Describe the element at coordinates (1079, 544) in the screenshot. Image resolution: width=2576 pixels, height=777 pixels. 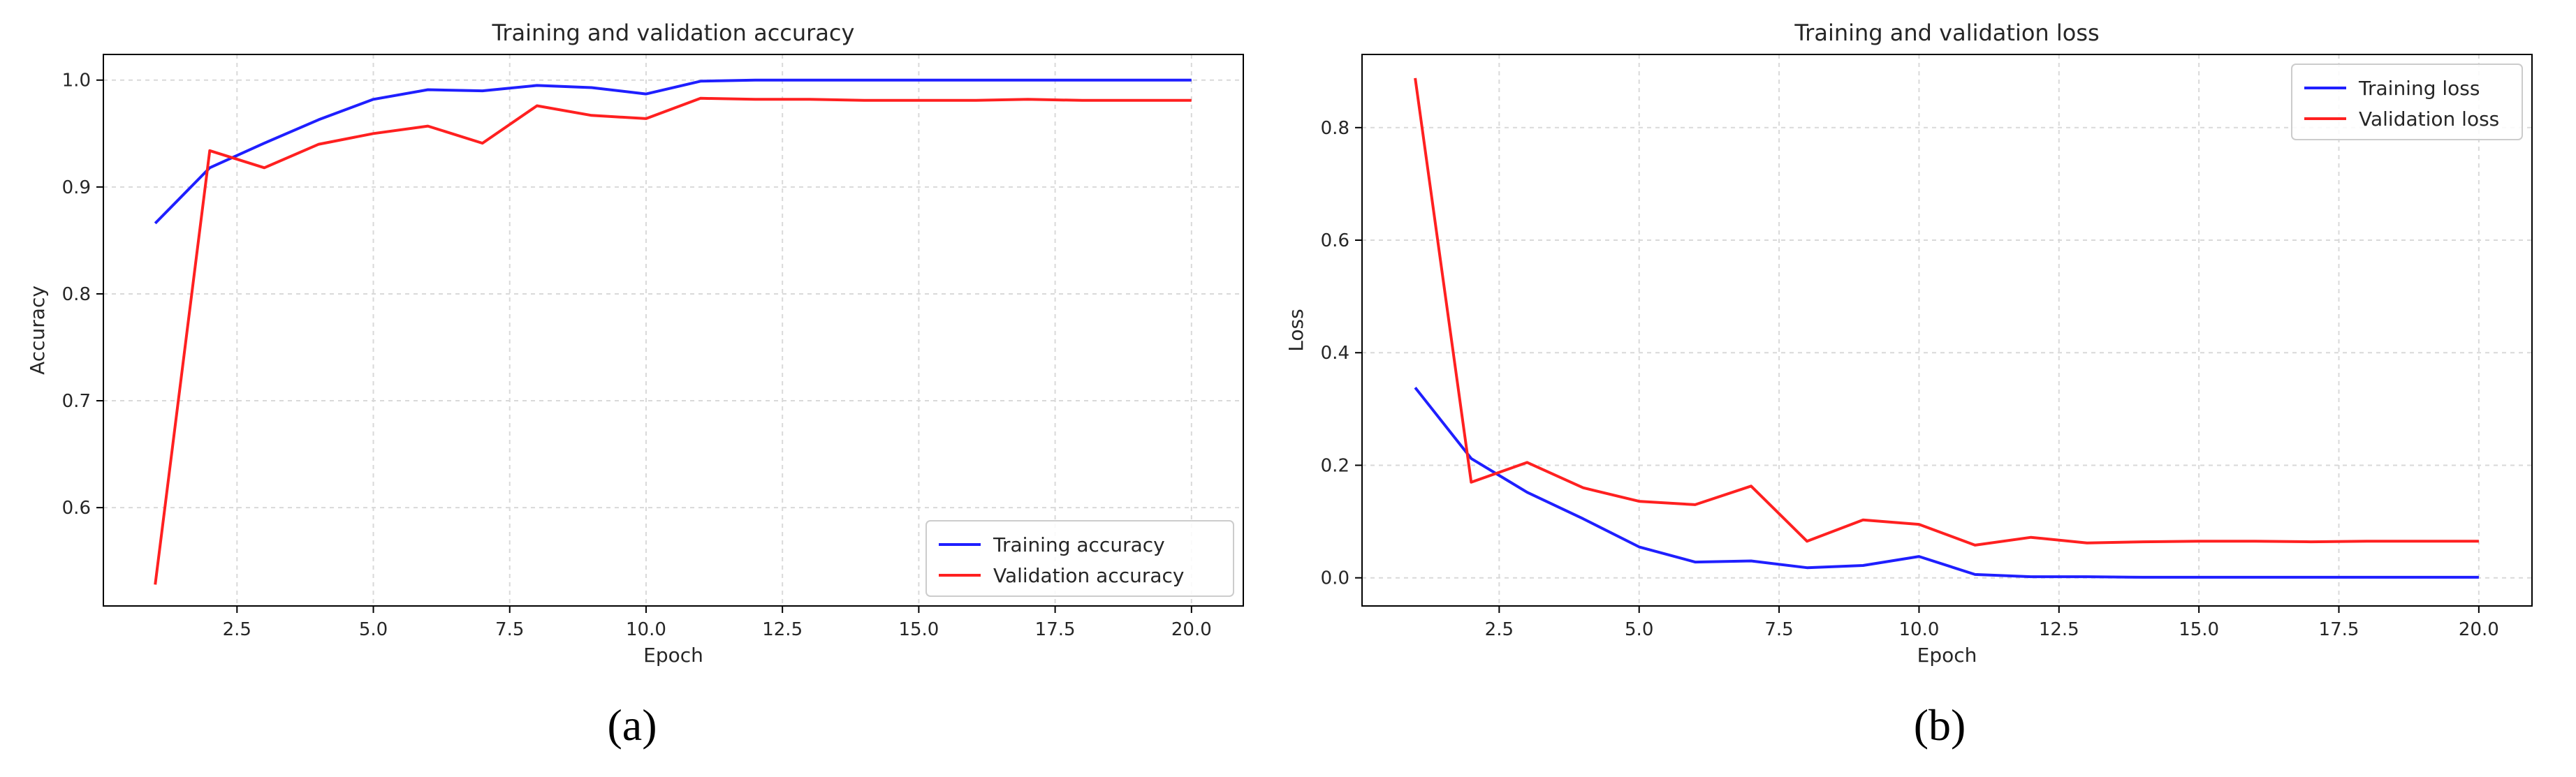
I see `legend-label: Training accuracy` at that location.